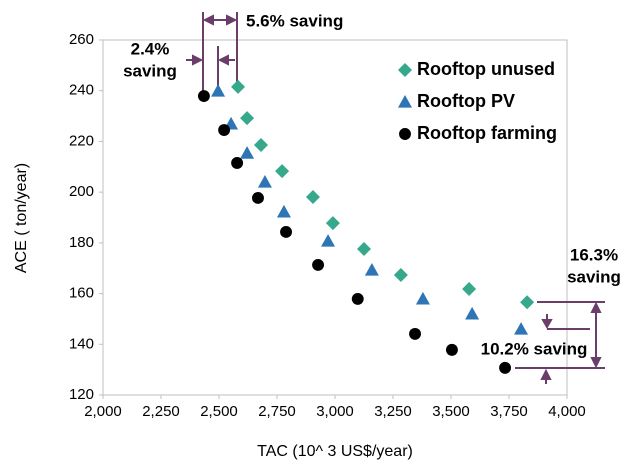 The width and height of the screenshot is (631, 464). I want to click on legend-label: Rooftop PV, so click(466, 101).